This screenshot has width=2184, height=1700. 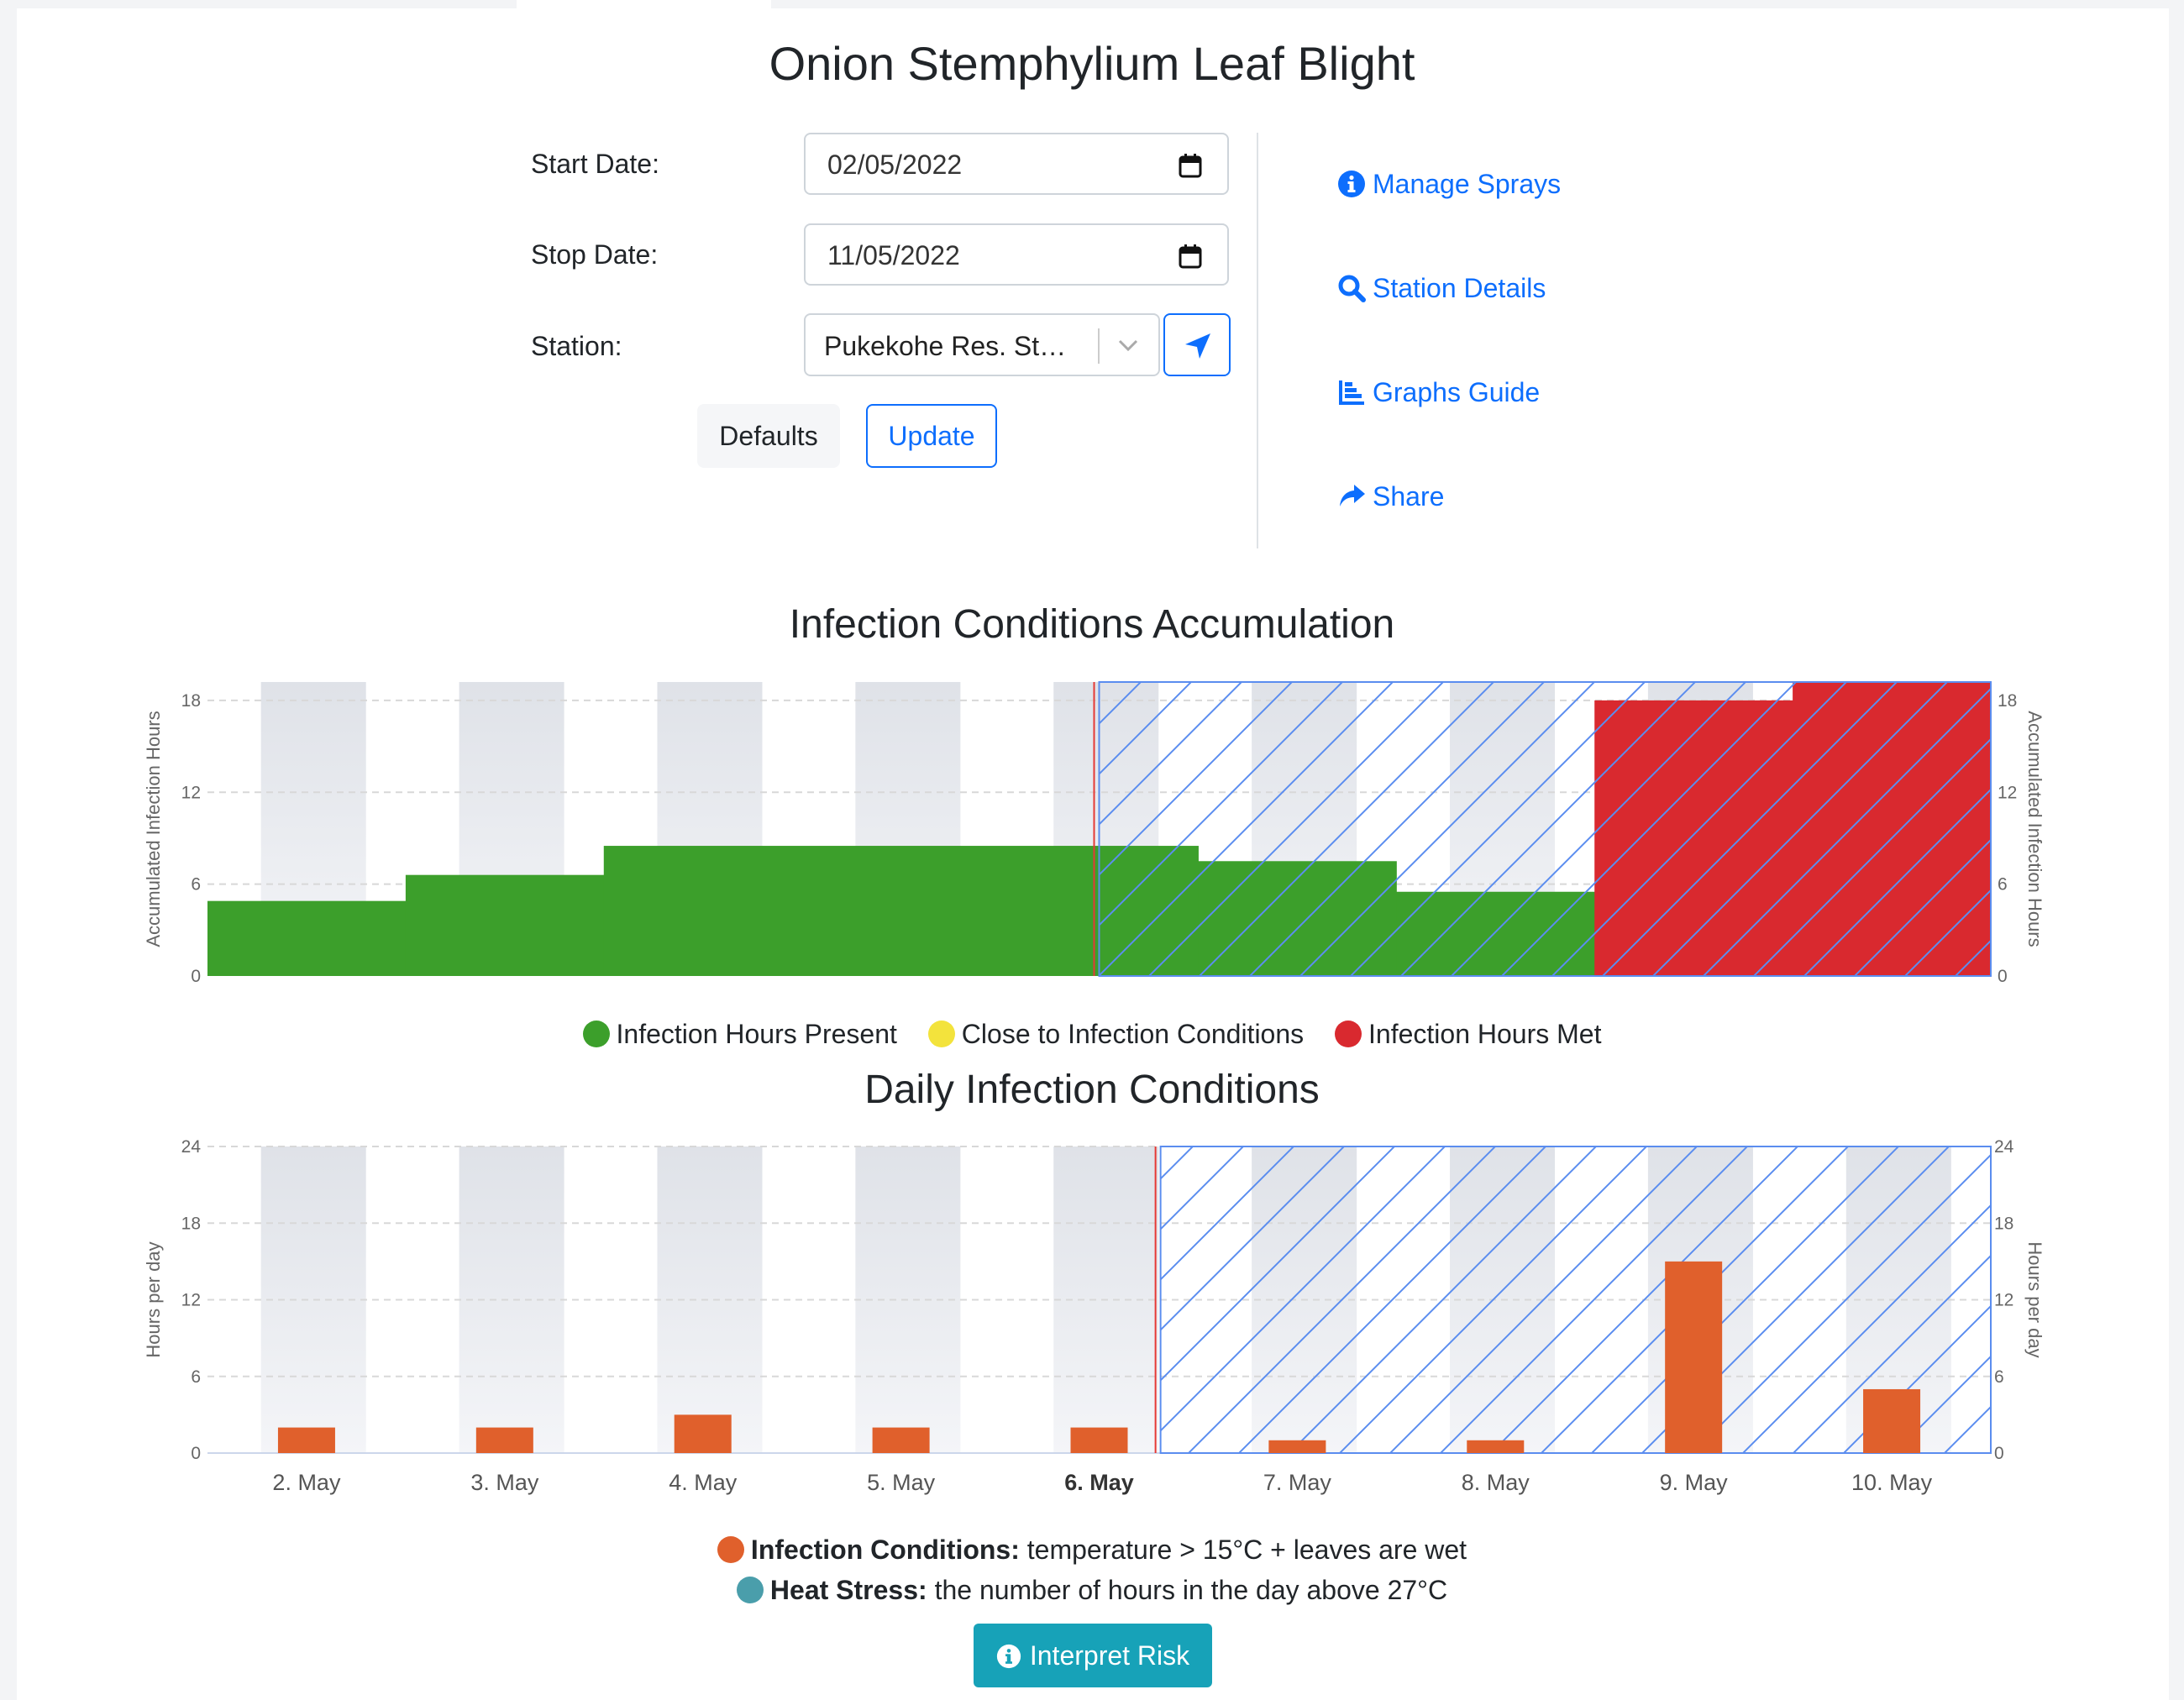 What do you see at coordinates (1109, 1656) in the screenshot?
I see `interpret-risk-label: Interpret Risk` at bounding box center [1109, 1656].